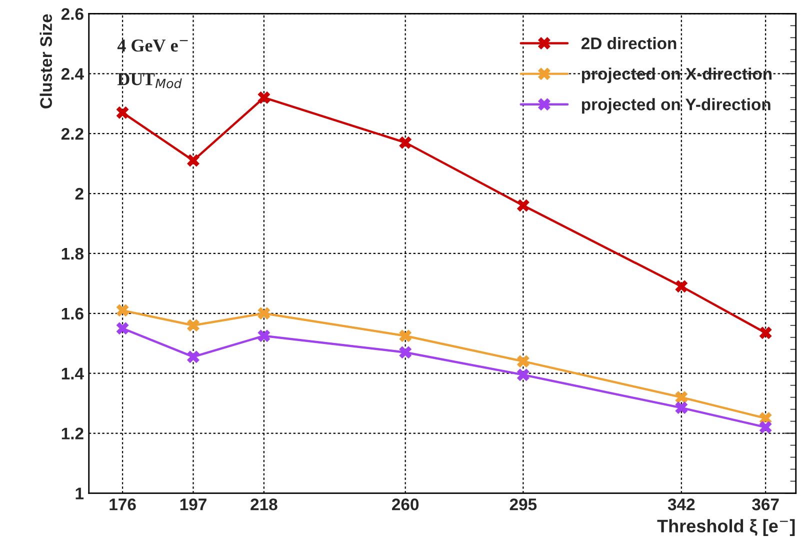 The width and height of the screenshot is (808, 548). What do you see at coordinates (726, 527) in the screenshot?
I see `x-axis-title: Threshold ξ [e$^{−}$]` at bounding box center [726, 527].